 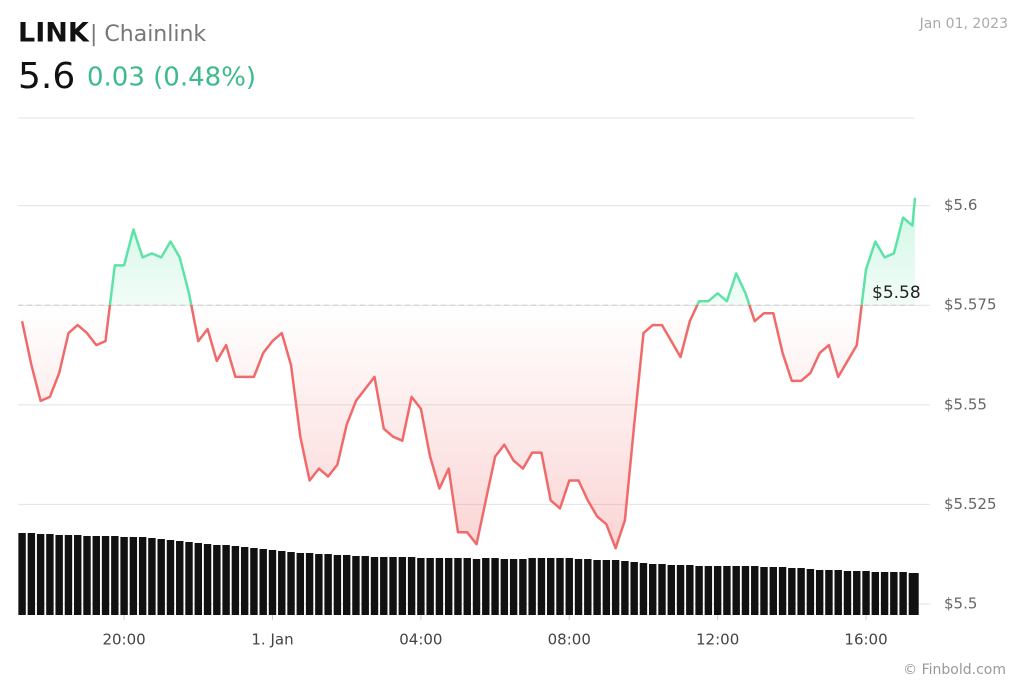 I want to click on y-tick-label: $5.575, so click(x=970, y=305).